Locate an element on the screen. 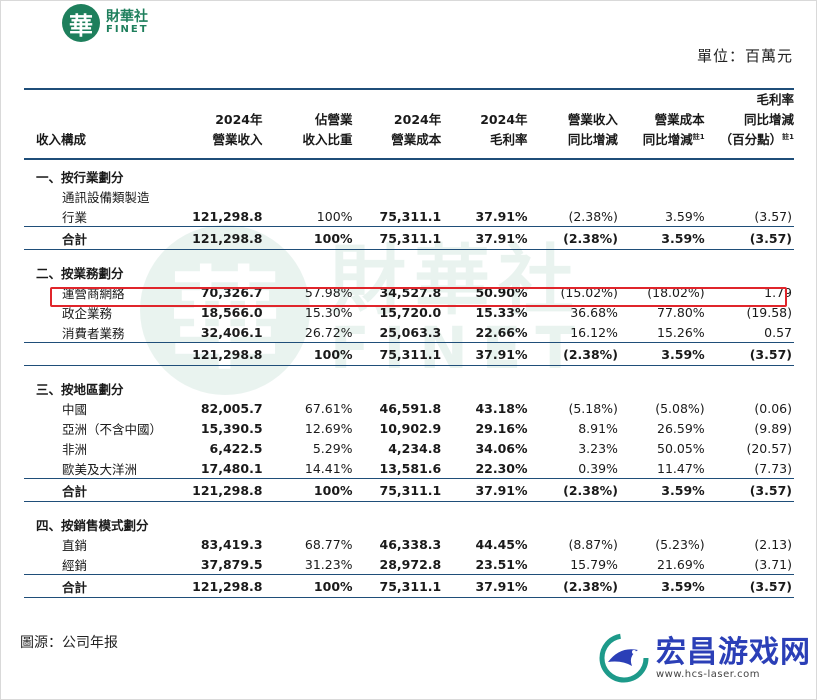 This screenshot has width=817, height=700. table-cell: 75,311.1 is located at coordinates (410, 216).